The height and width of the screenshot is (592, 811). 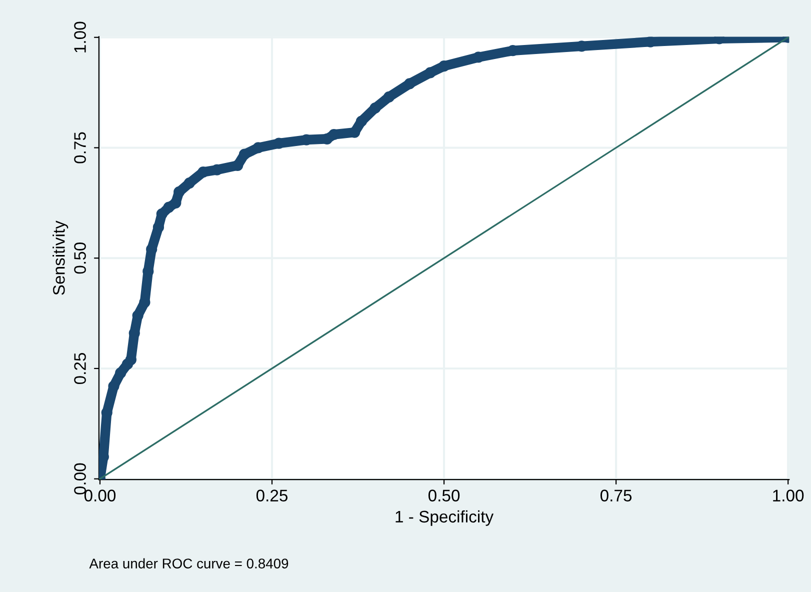 What do you see at coordinates (616, 496) in the screenshot?
I see `x-tick-label: 0.75` at bounding box center [616, 496].